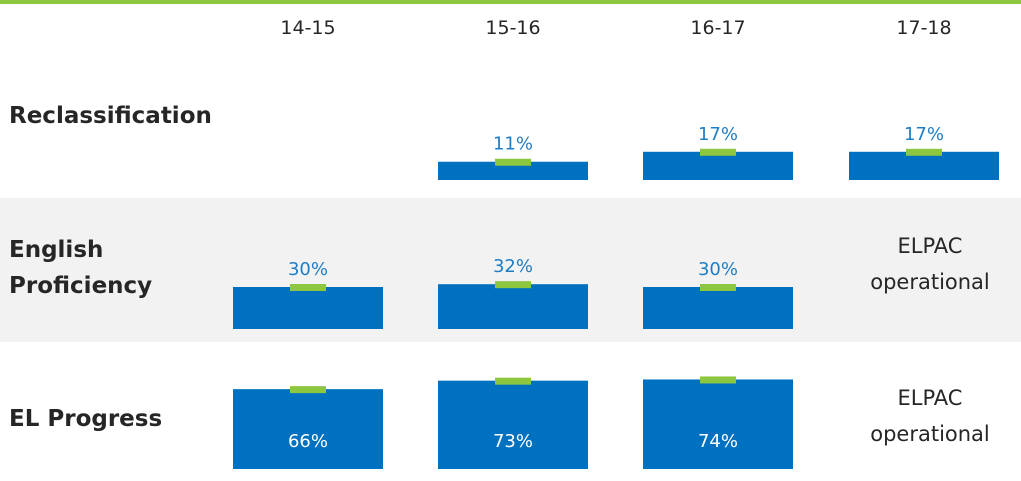 The image size is (1021, 481). I want to click on data-label-reclassification-17-18: 17%, so click(924, 134).